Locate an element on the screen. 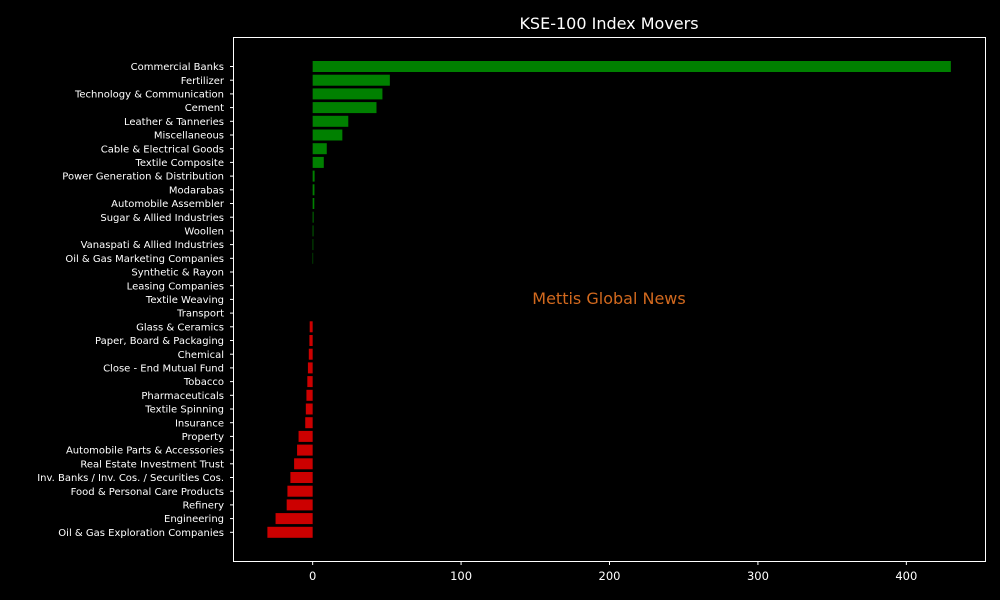 The image size is (1000, 600). category-label: Commercial Banks is located at coordinates (177, 67).